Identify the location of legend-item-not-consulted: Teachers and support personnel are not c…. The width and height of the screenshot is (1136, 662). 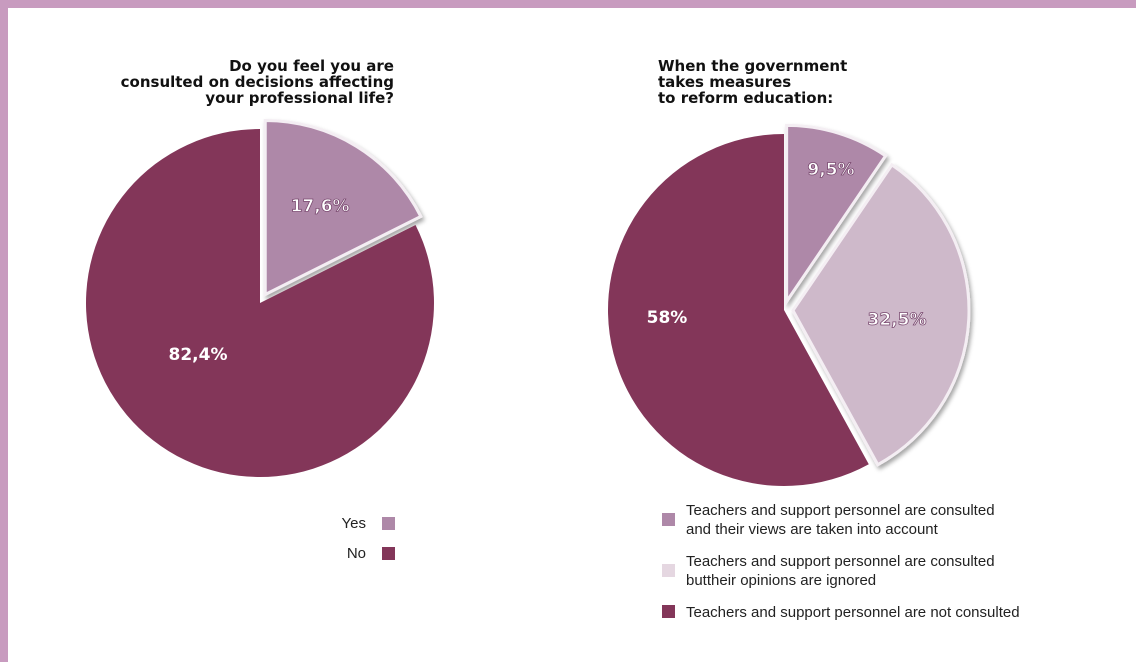
(882, 612).